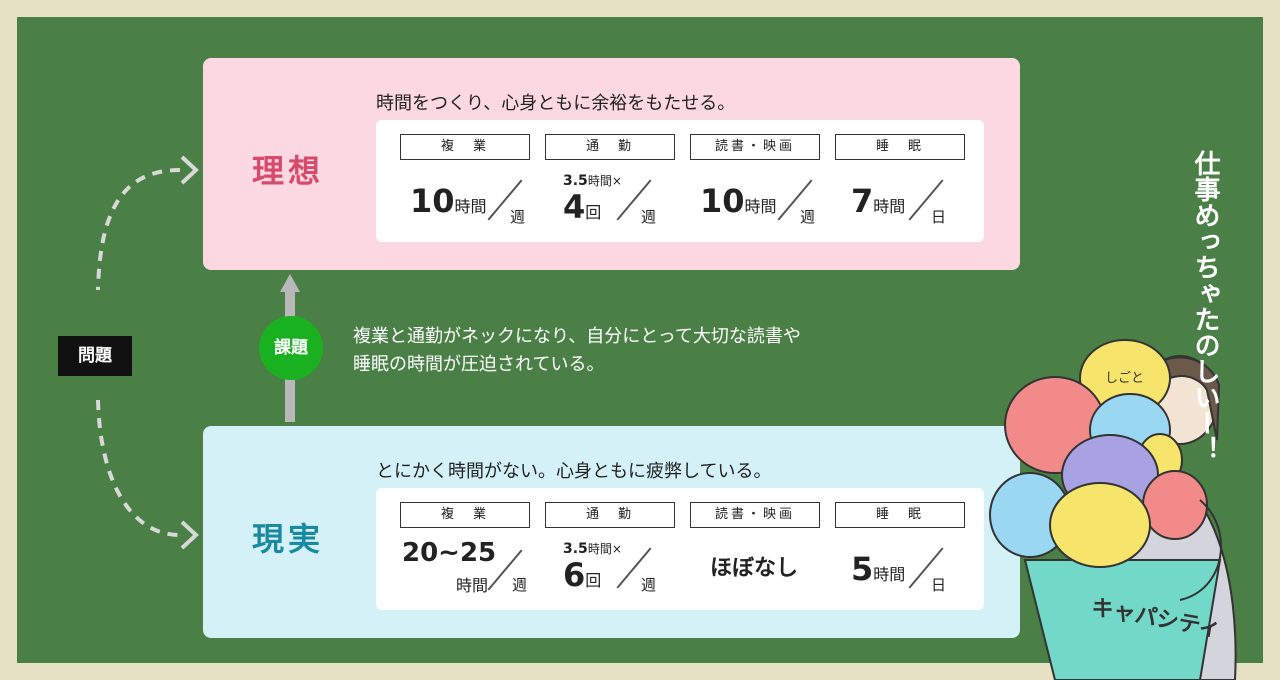 Image resolution: width=1280 pixels, height=680 pixels. What do you see at coordinates (290, 283) in the screenshot?
I see `up-arrow-icon` at bounding box center [290, 283].